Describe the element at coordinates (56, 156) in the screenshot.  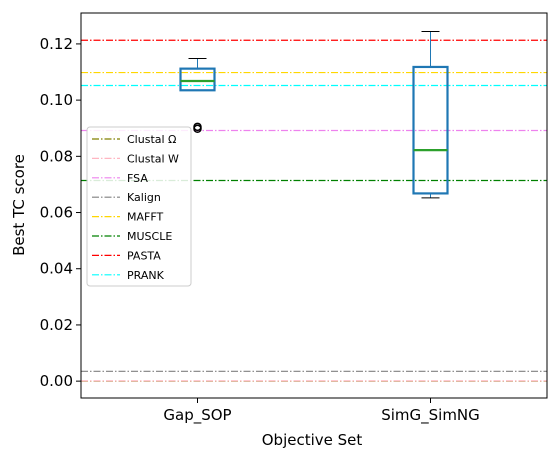
I see `y-tick-label-4: 0.08` at that location.